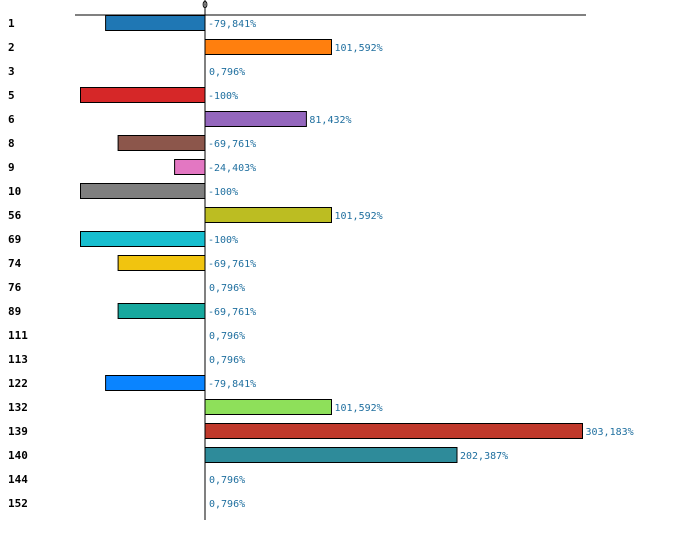 The width and height of the screenshot is (700, 549). What do you see at coordinates (15, 263) in the screenshot?
I see `category-label-74: 74` at bounding box center [15, 263].